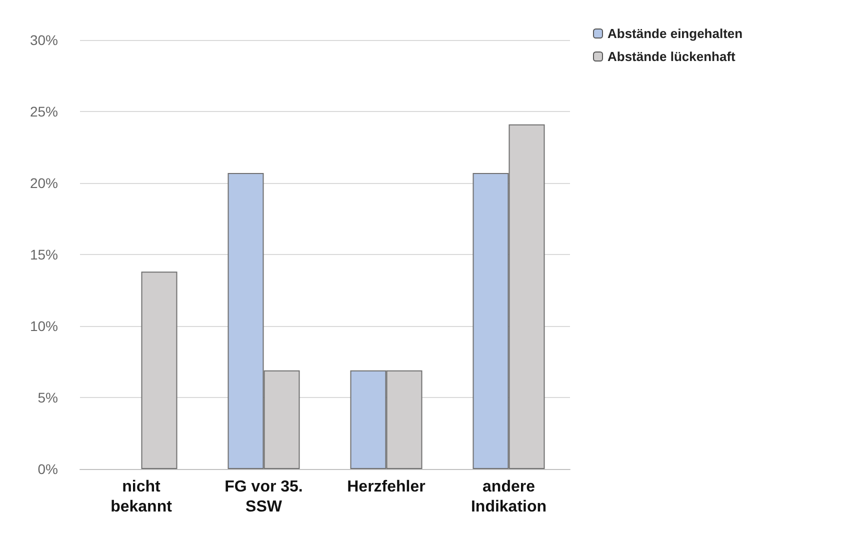 The width and height of the screenshot is (856, 545). Describe the element at coordinates (48, 398) in the screenshot. I see `y-tick-label: 5%` at that location.